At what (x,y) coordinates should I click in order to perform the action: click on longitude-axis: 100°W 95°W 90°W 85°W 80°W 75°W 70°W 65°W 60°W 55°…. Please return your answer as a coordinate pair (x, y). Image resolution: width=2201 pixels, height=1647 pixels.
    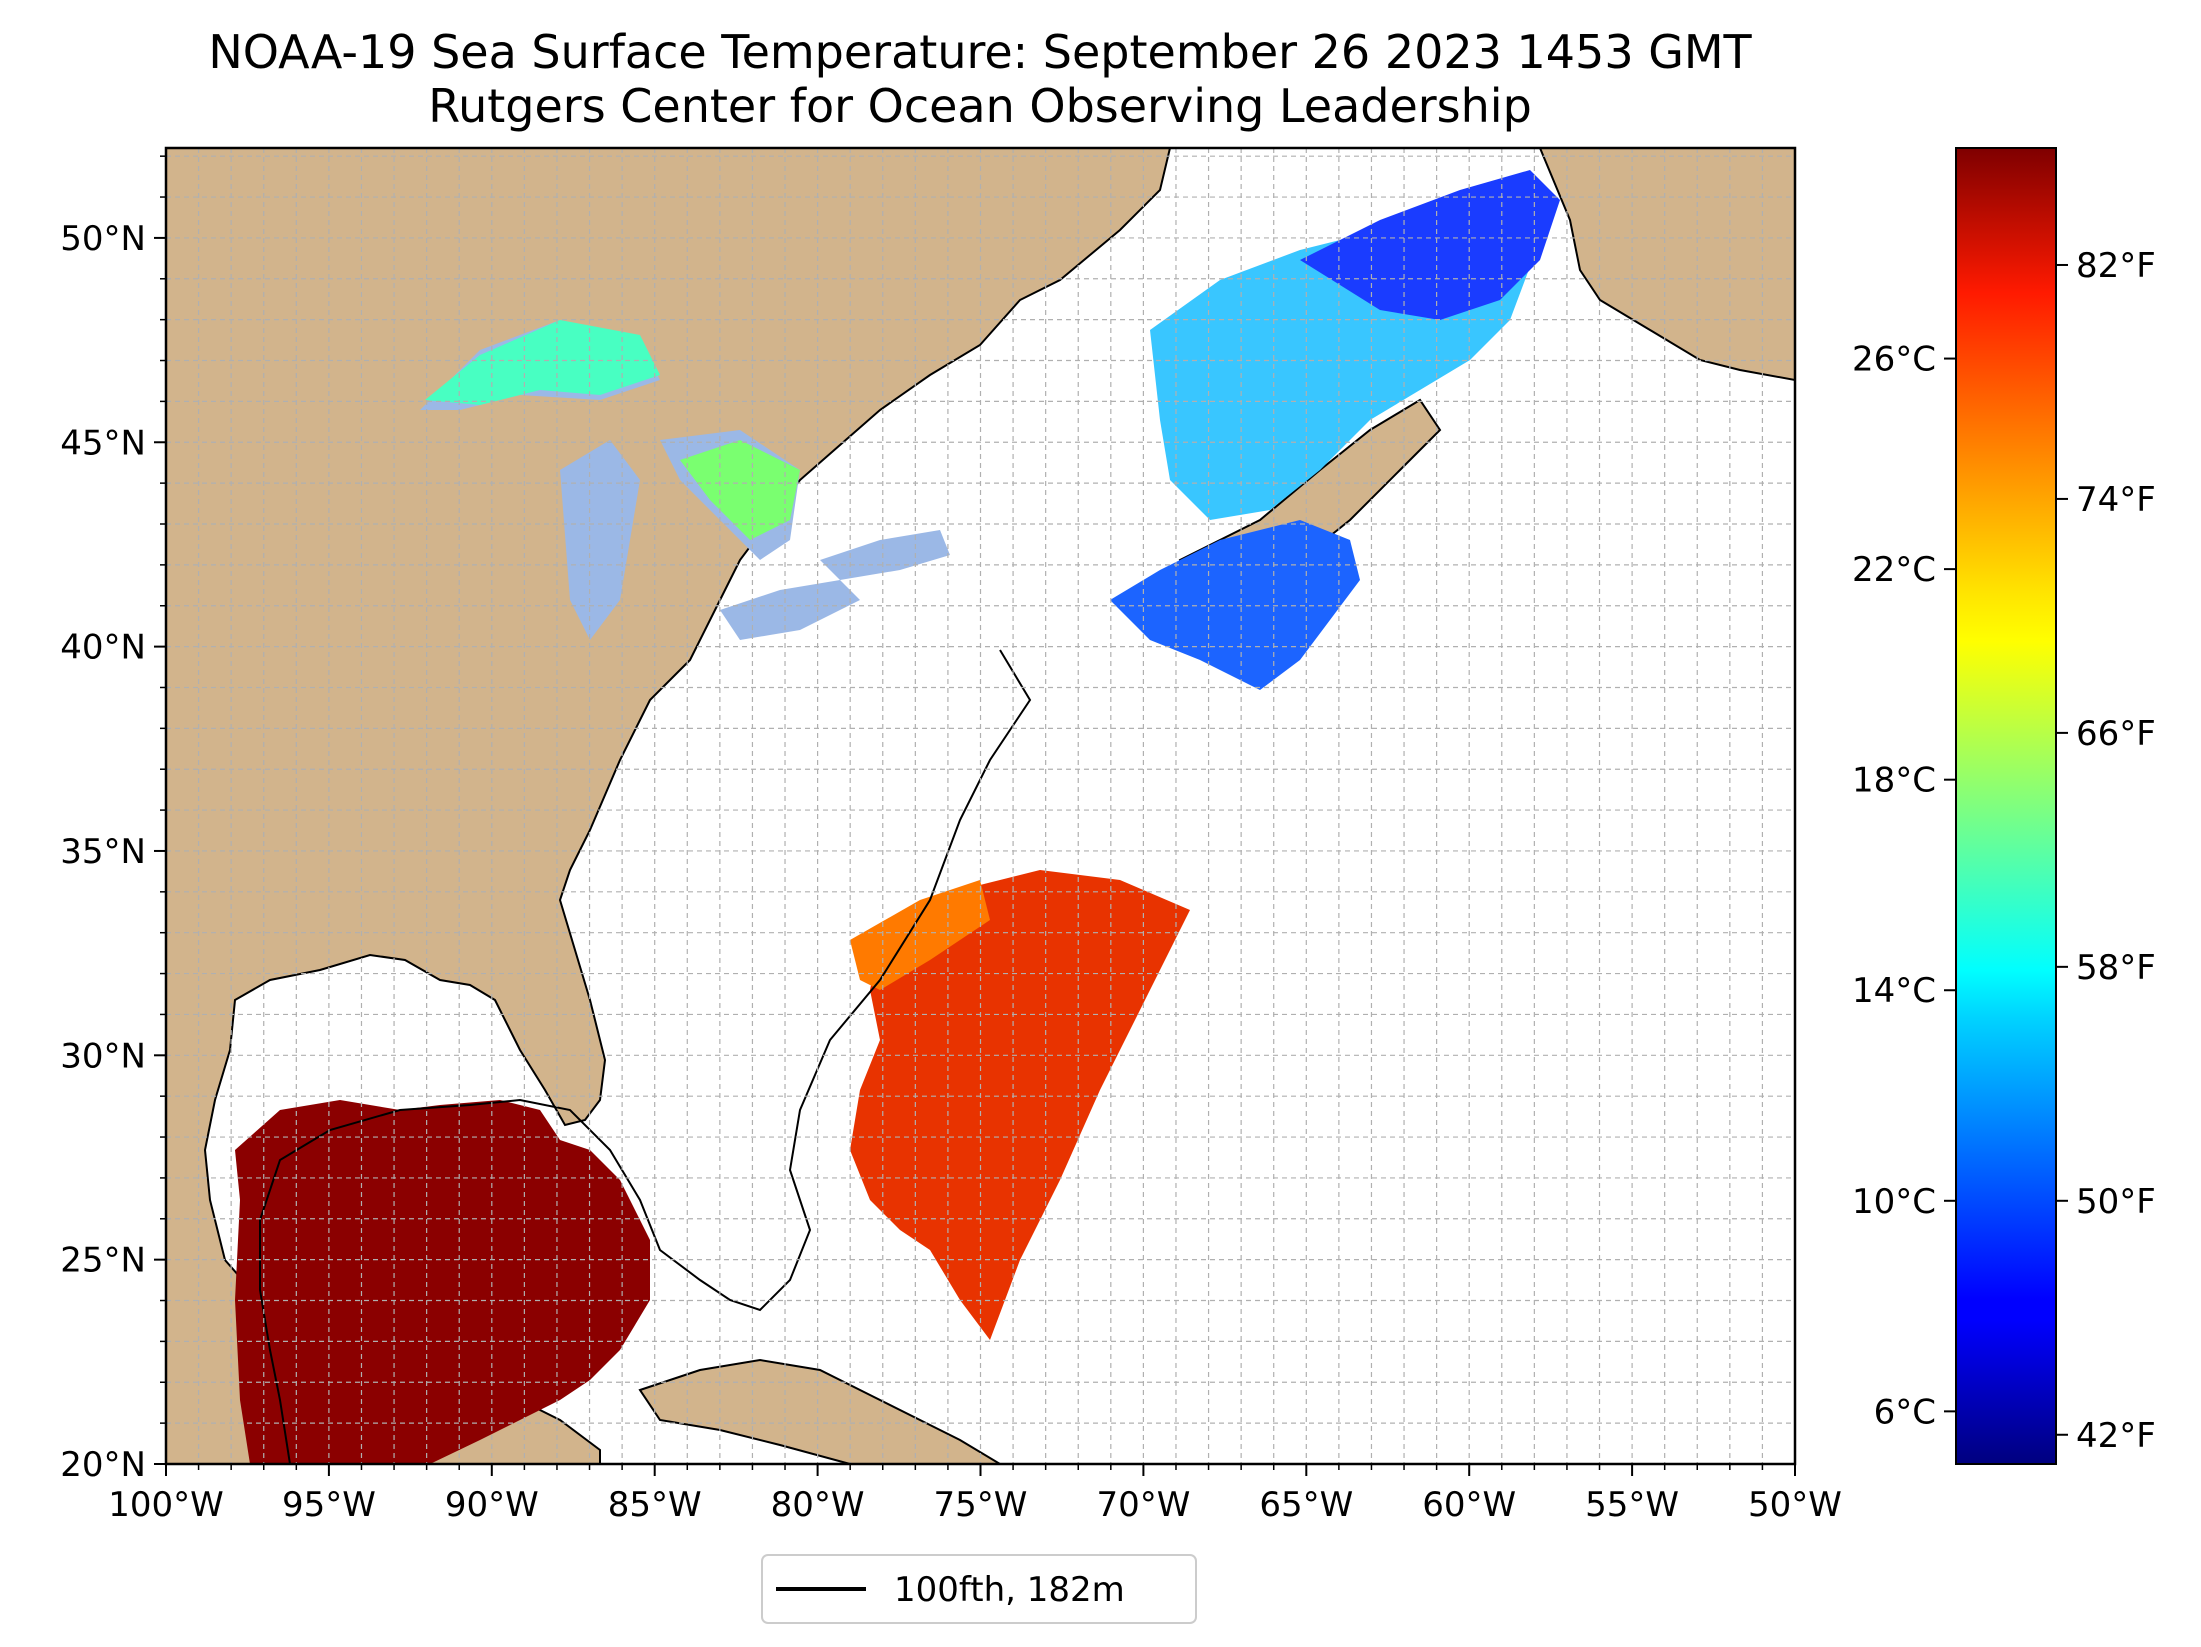
    Looking at the image, I should click on (975, 1494).